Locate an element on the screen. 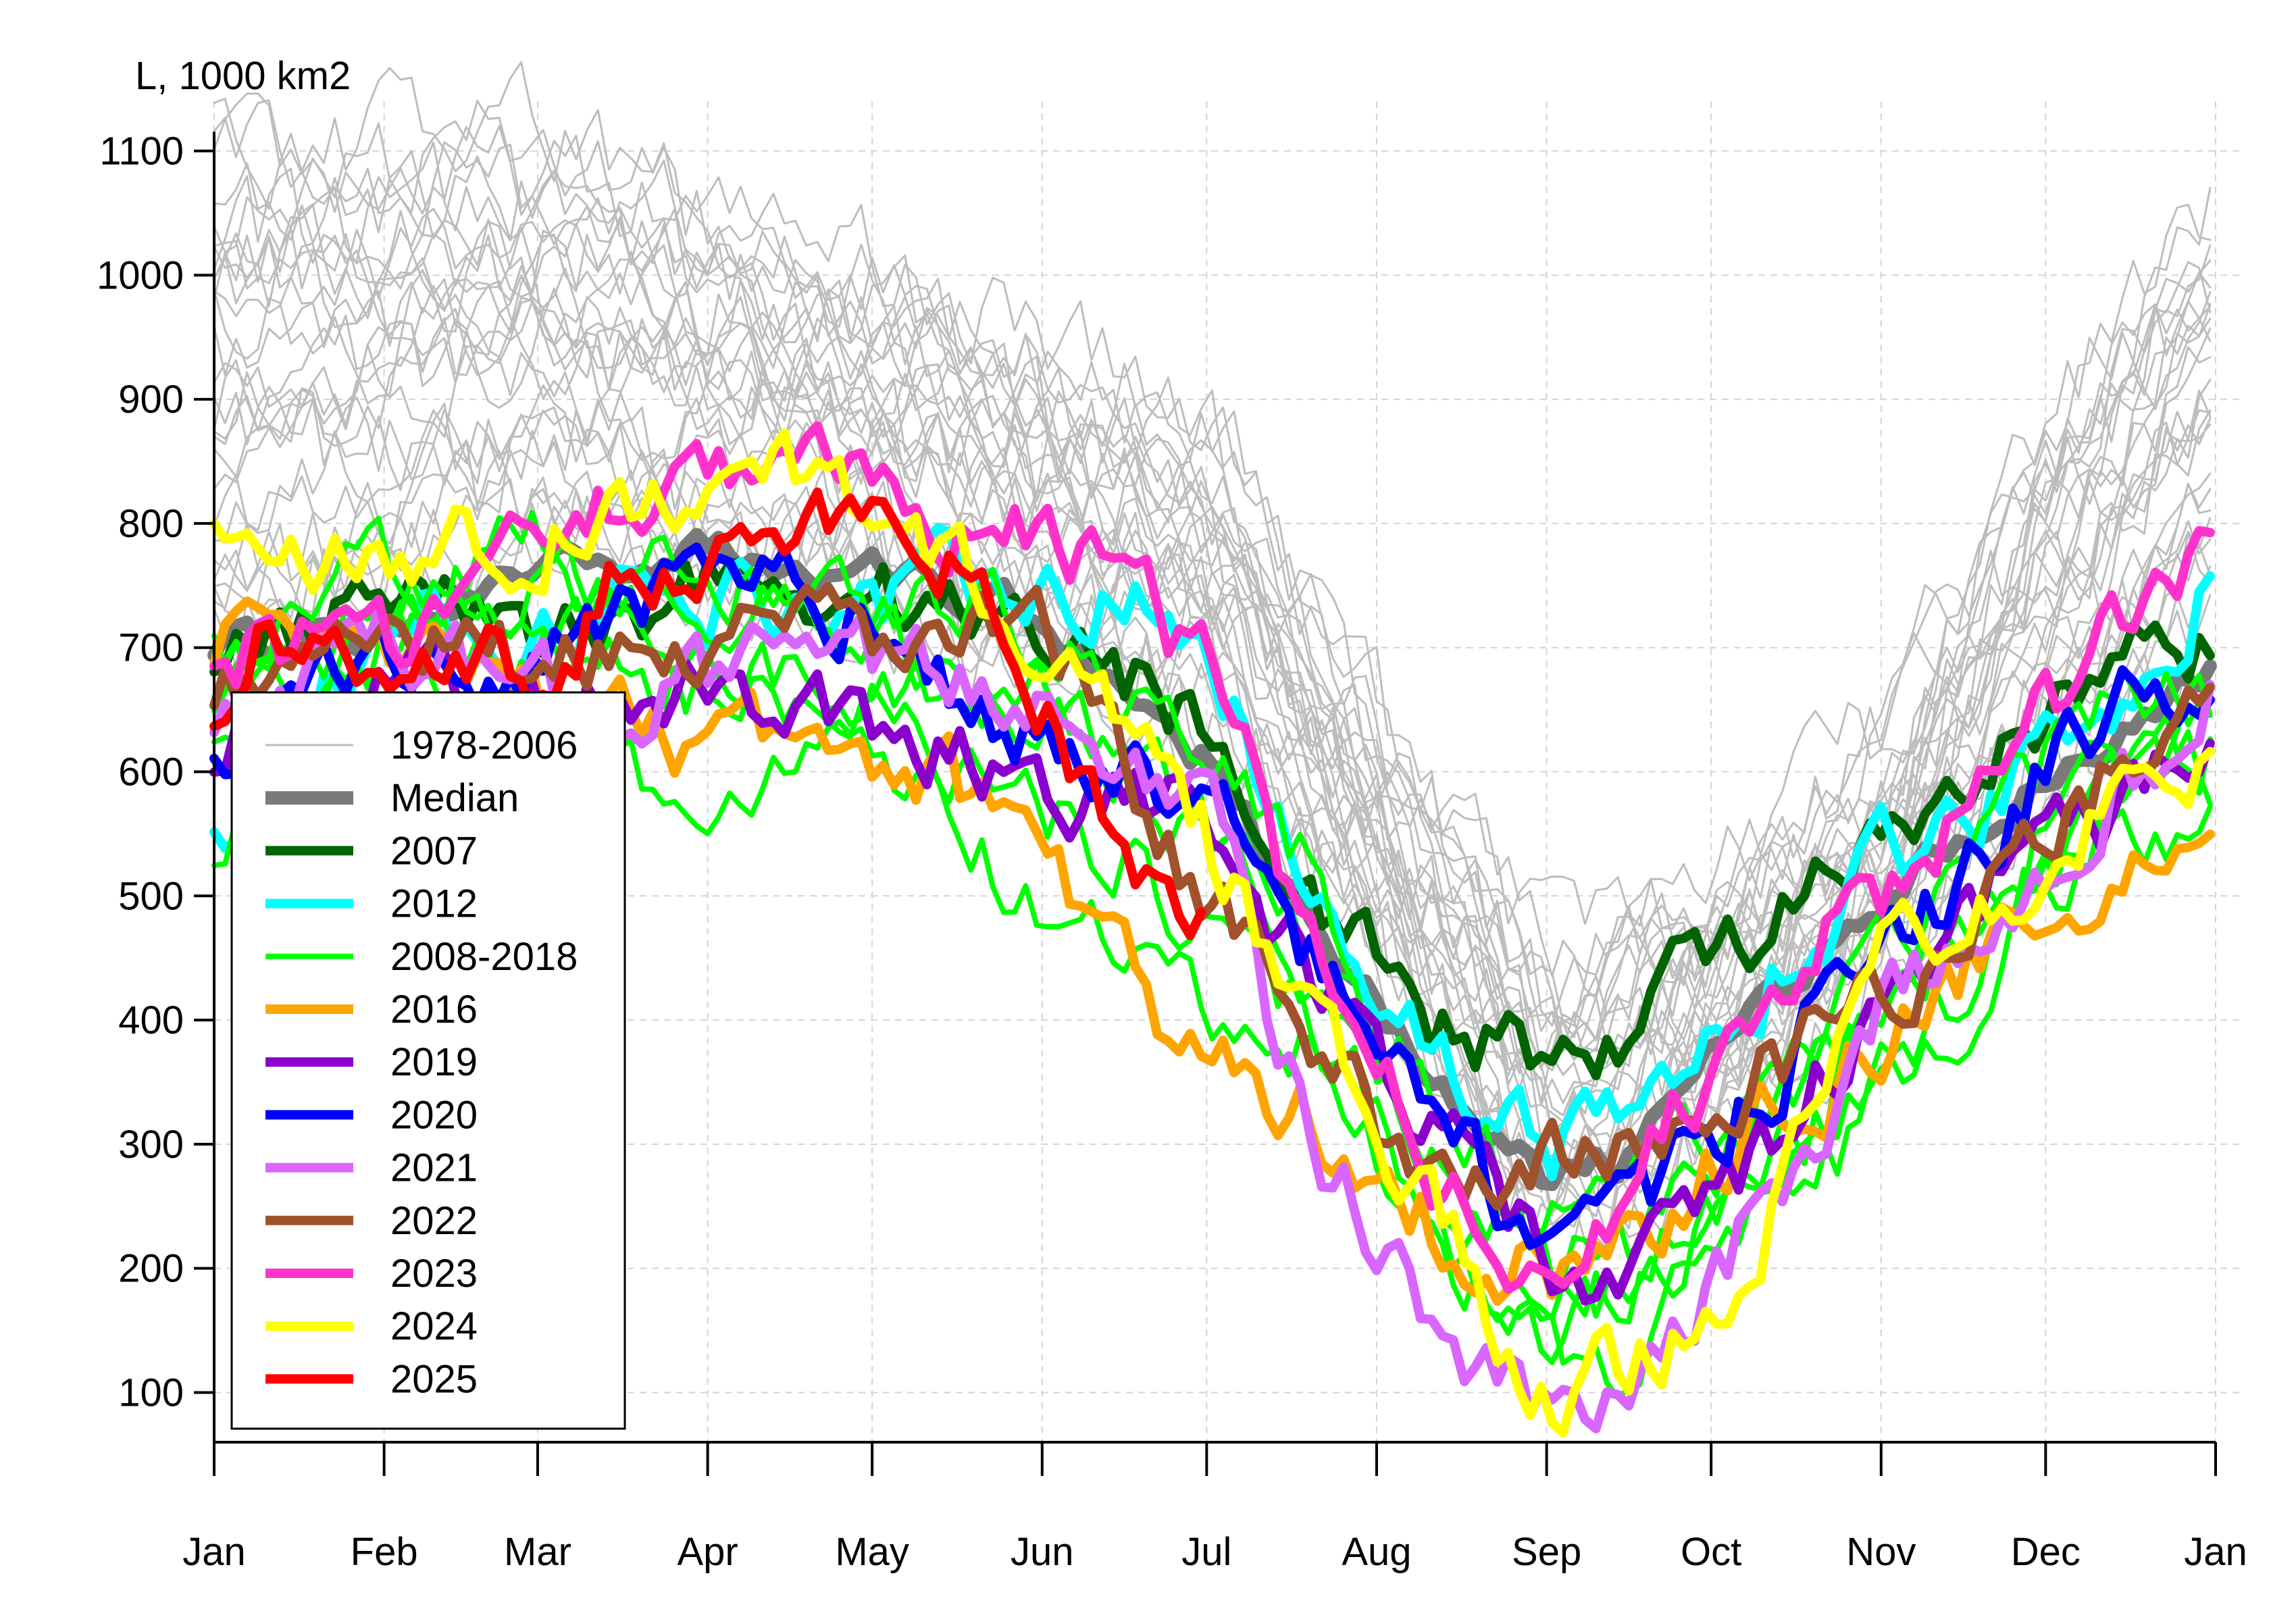 The height and width of the screenshot is (1607, 2296). x-tick-label-aug-7: Aug is located at coordinates (1376, 1552).